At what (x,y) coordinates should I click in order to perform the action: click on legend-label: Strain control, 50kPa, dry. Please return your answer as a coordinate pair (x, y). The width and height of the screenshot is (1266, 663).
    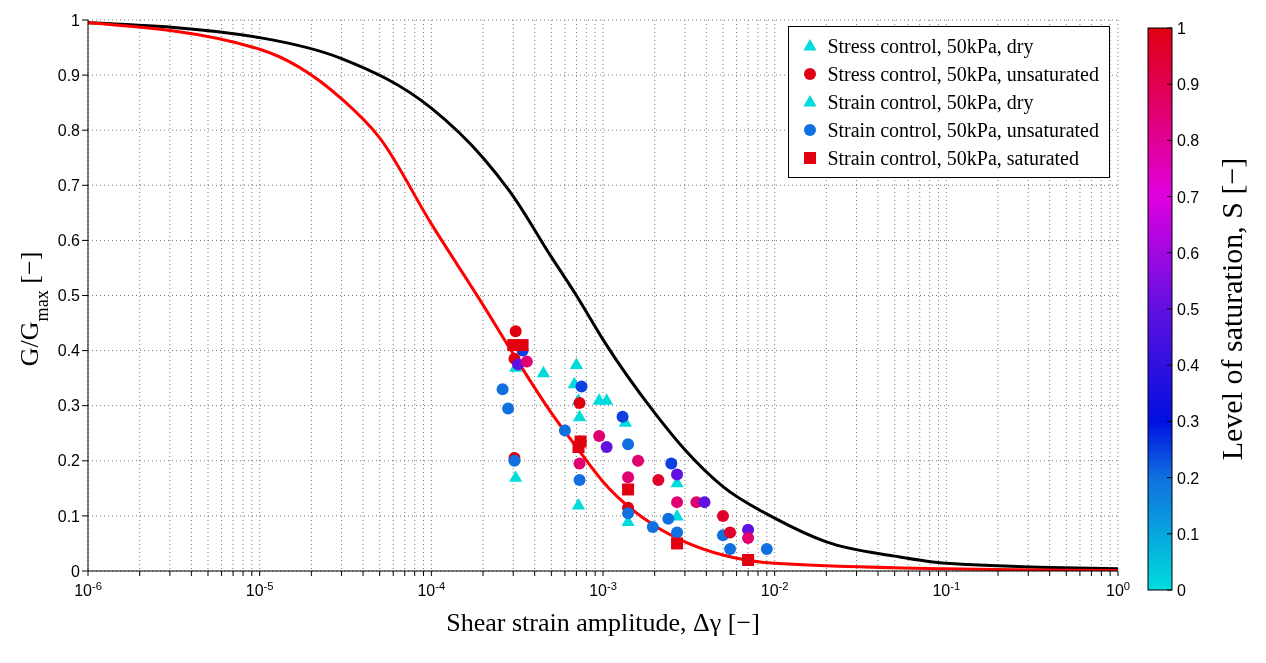
    Looking at the image, I should click on (930, 103).